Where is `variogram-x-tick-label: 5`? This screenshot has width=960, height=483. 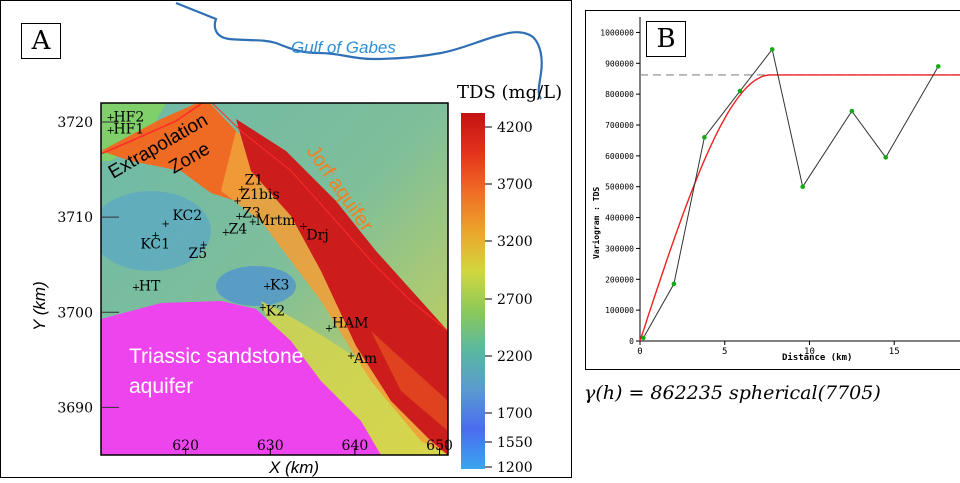 variogram-x-tick-label: 5 is located at coordinates (724, 352).